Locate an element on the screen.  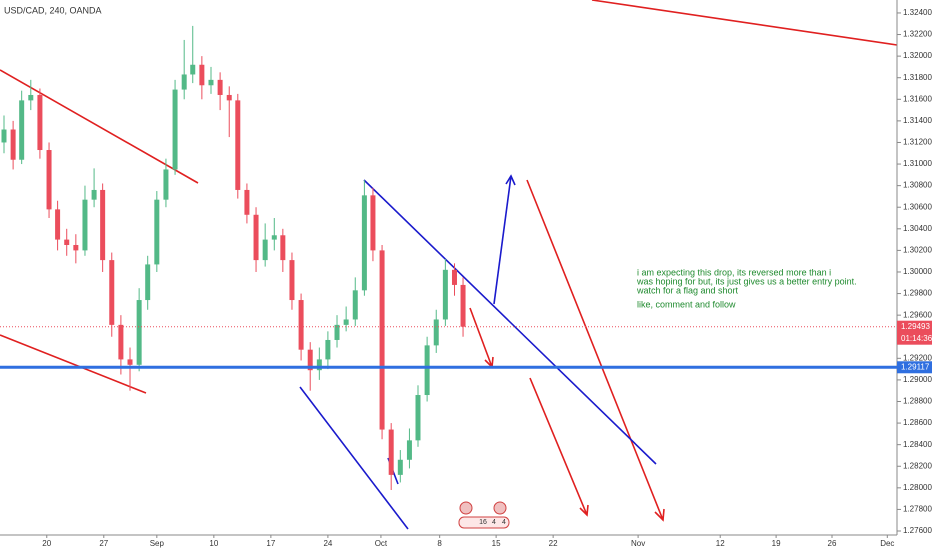
x-tick-label: Nov is located at coordinates (638, 543).